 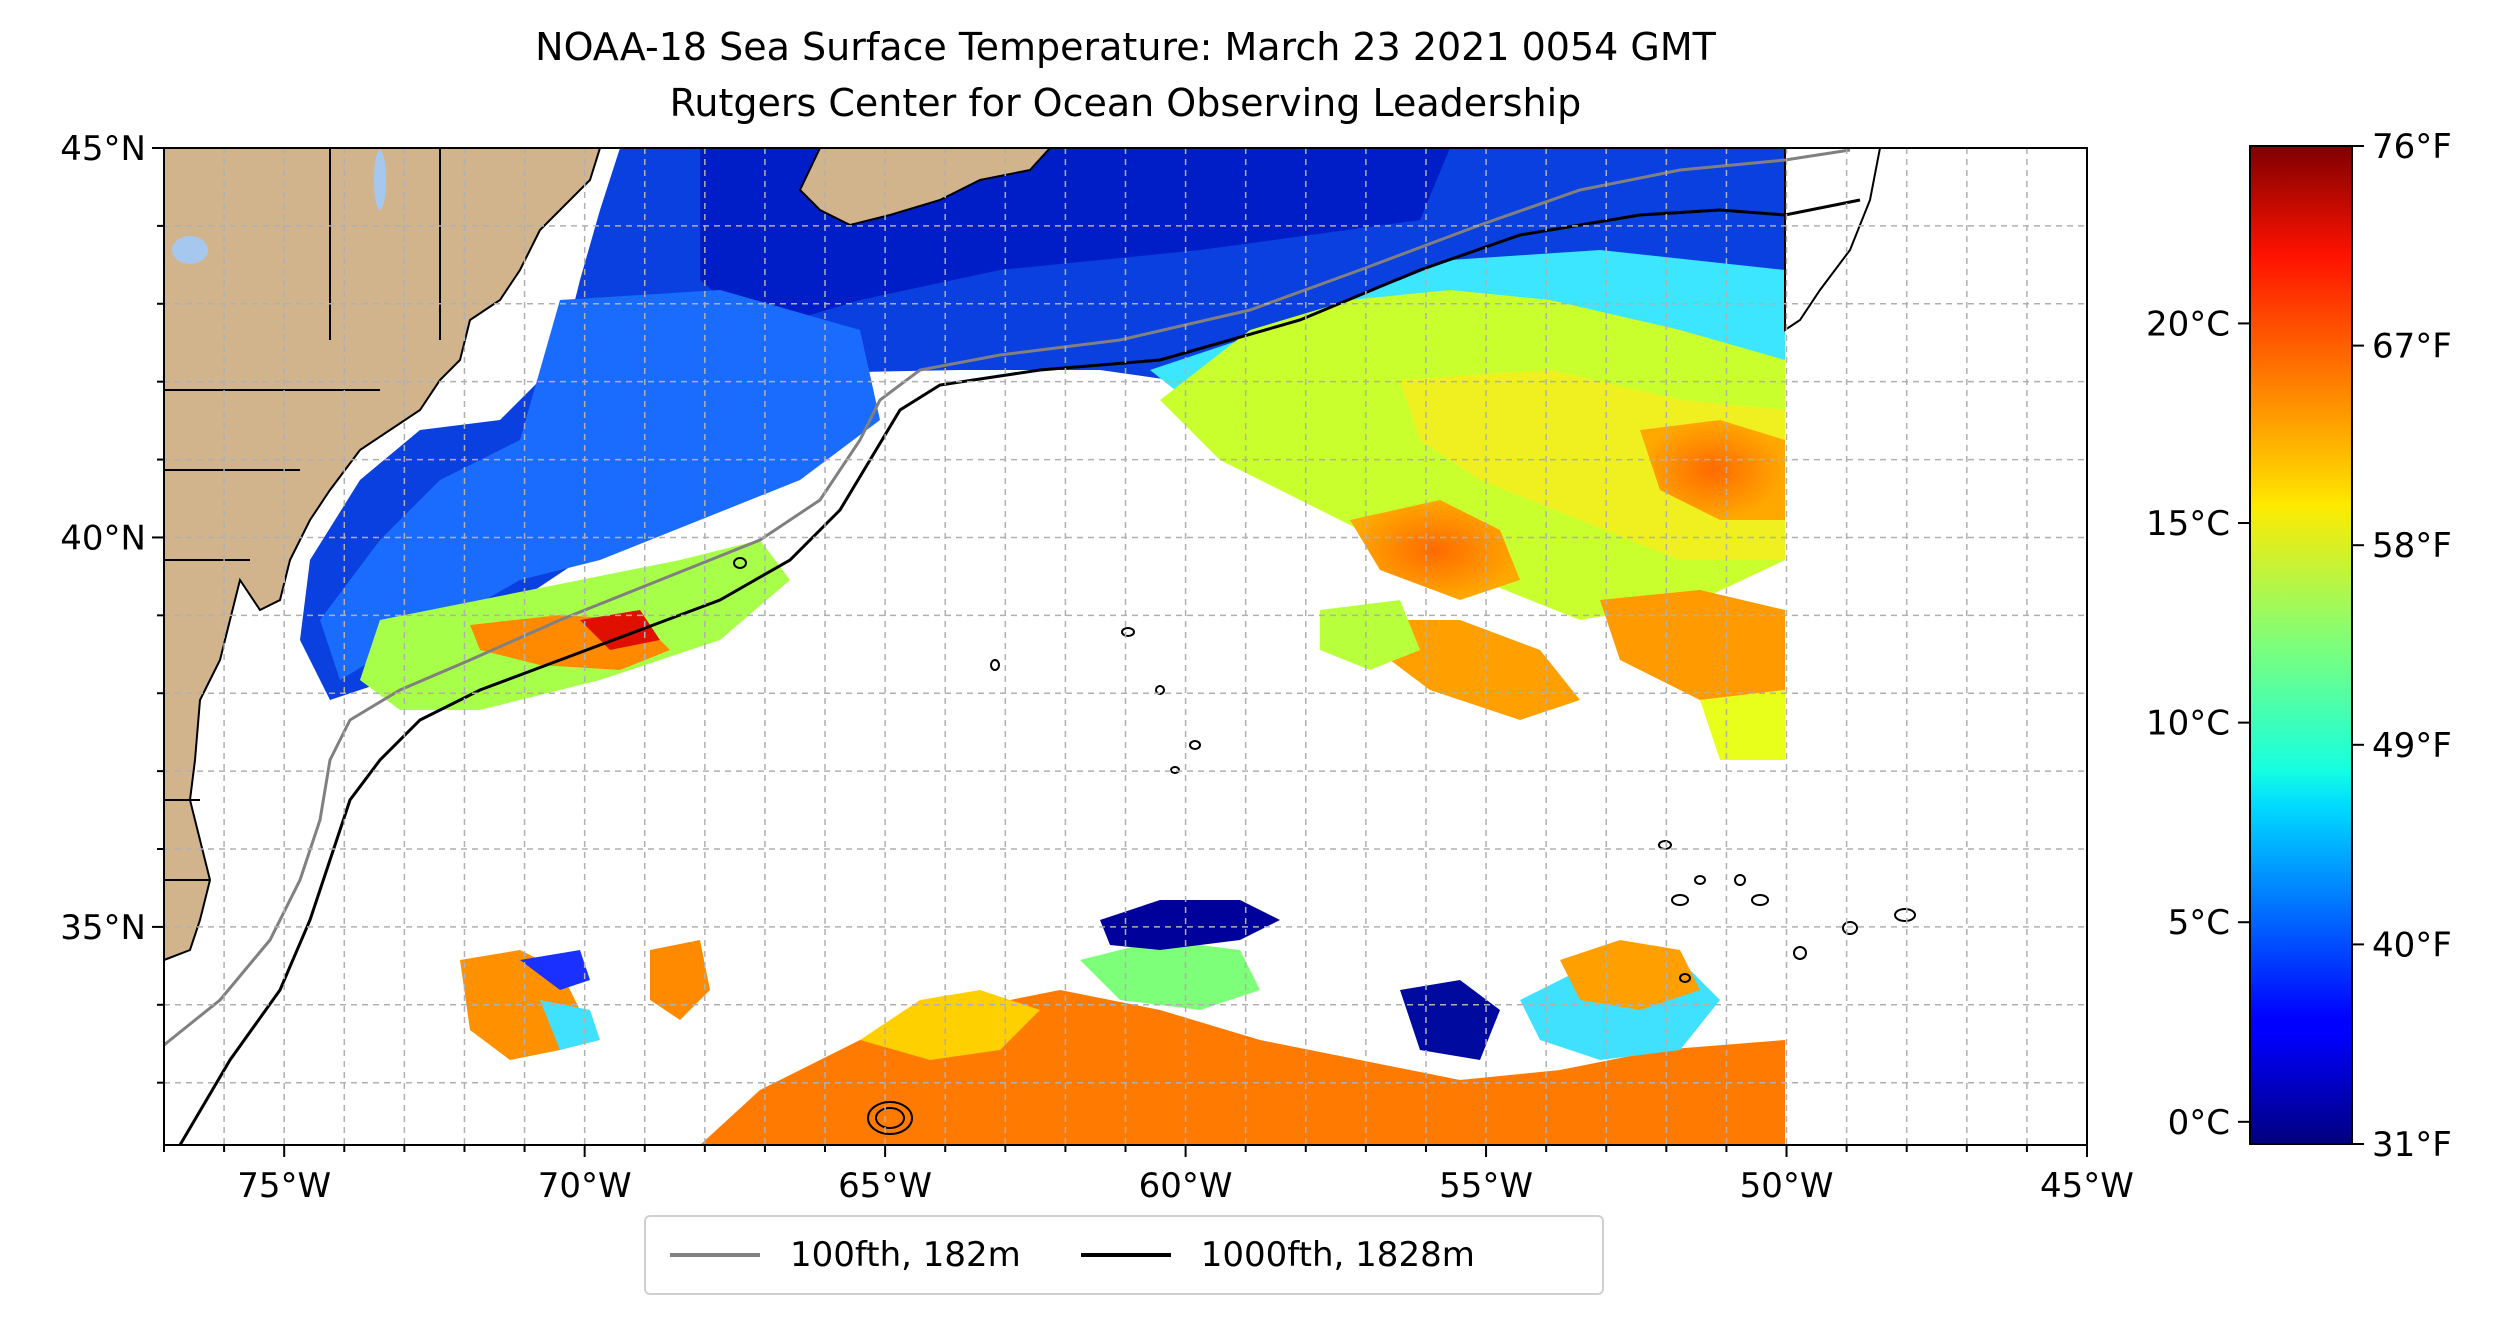 I want to click on isobath-legend: 100fth, 182m 1000fth, 1828m, so click(x=1124, y=1255).